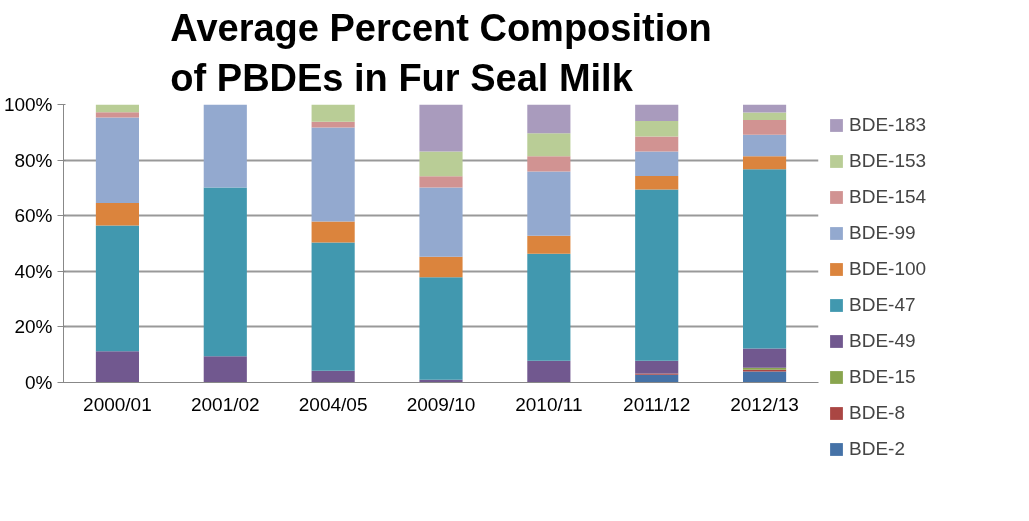  I want to click on y-tick-label: 60%, so click(33, 216).